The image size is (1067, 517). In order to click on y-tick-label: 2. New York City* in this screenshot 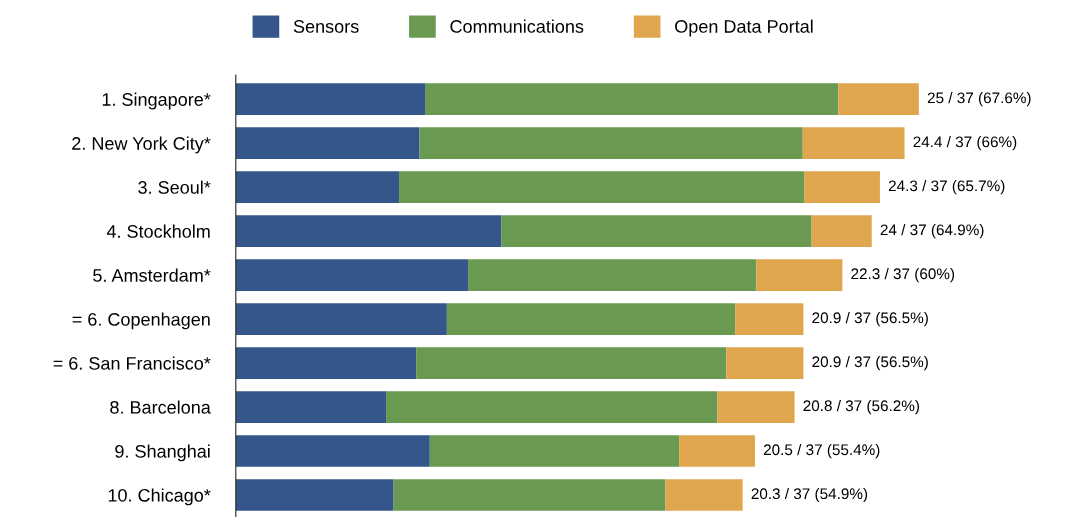, I will do `click(141, 145)`.